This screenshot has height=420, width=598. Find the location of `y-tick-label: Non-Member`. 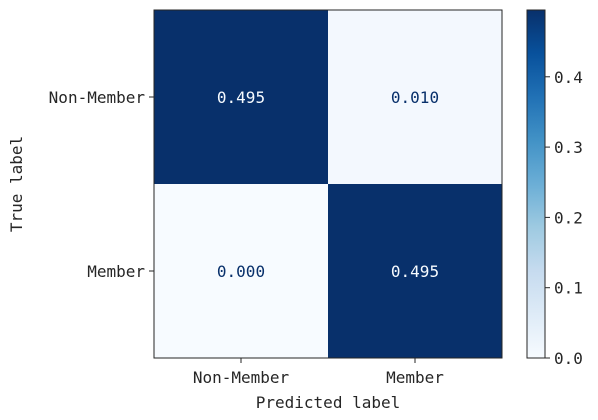

y-tick-label: Non-Member is located at coordinates (97, 97).